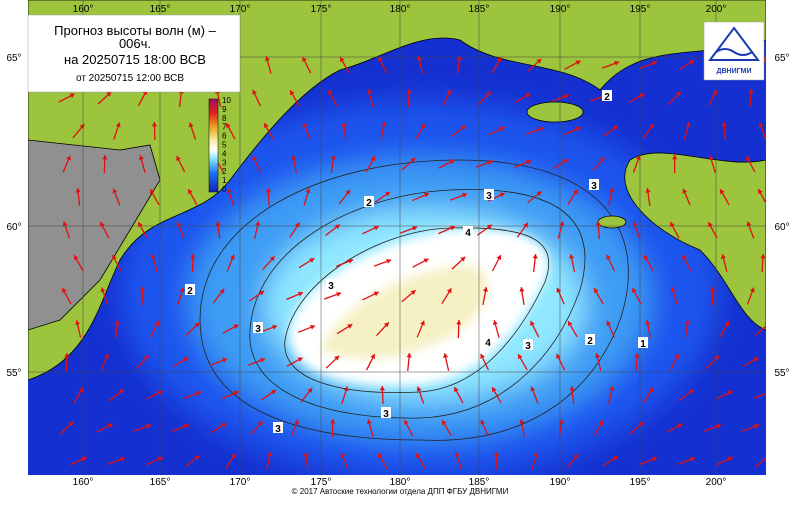  I want to click on colorbar-label: 2, so click(224, 171).